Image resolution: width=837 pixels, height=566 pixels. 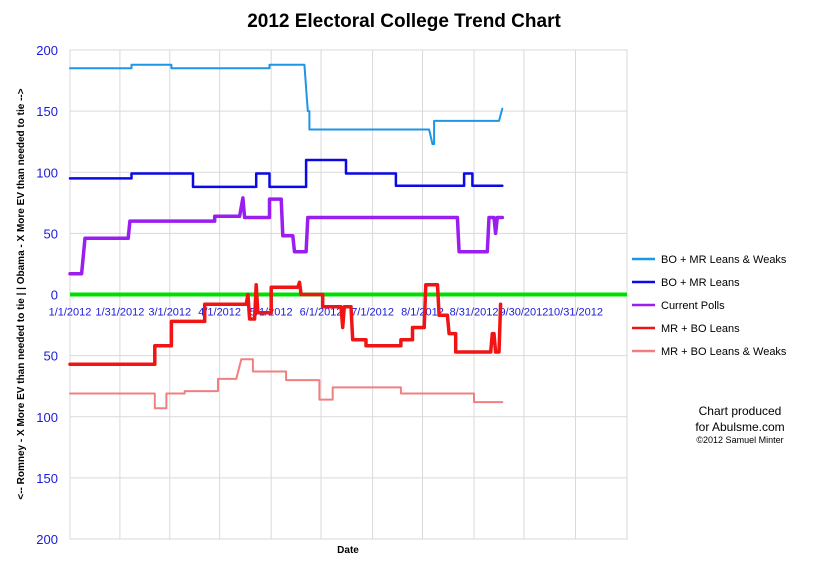 I want to click on credit-line-3: ©2012 Samuel Minter, so click(x=739, y=440).